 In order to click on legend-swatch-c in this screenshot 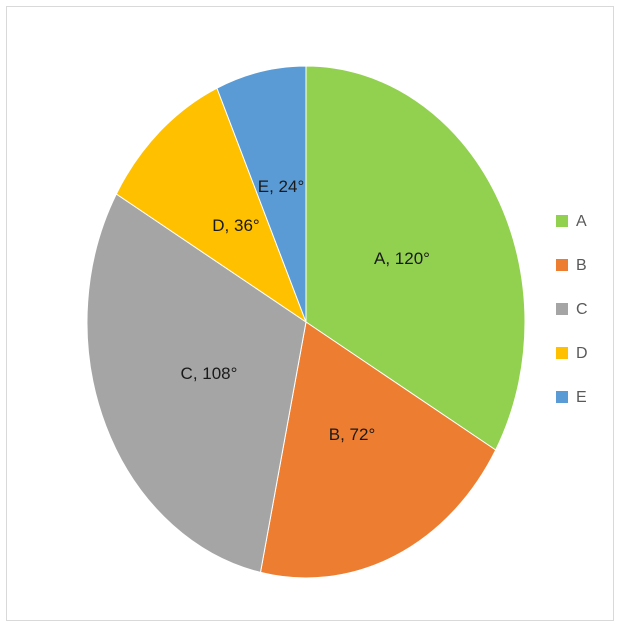, I will do `click(562, 309)`.